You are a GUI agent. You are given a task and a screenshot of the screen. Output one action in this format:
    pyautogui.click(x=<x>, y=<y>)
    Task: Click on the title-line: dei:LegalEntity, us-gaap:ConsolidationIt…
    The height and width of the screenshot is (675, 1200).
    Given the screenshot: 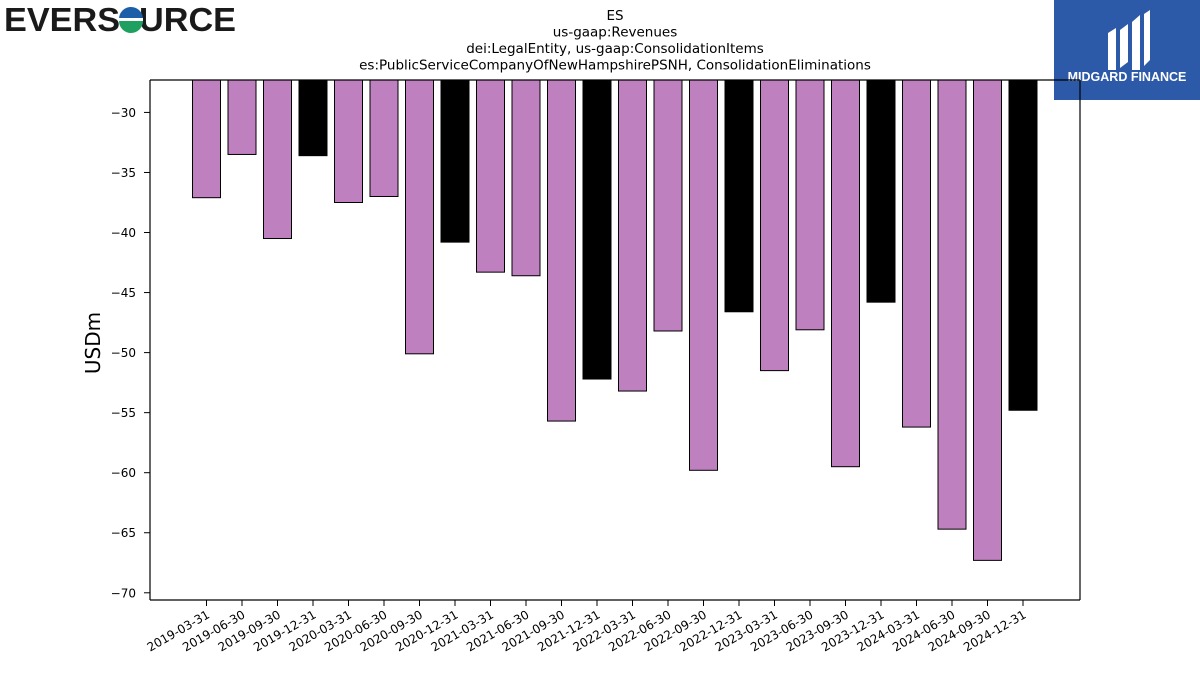 What is the action you would take?
    pyautogui.click(x=615, y=49)
    